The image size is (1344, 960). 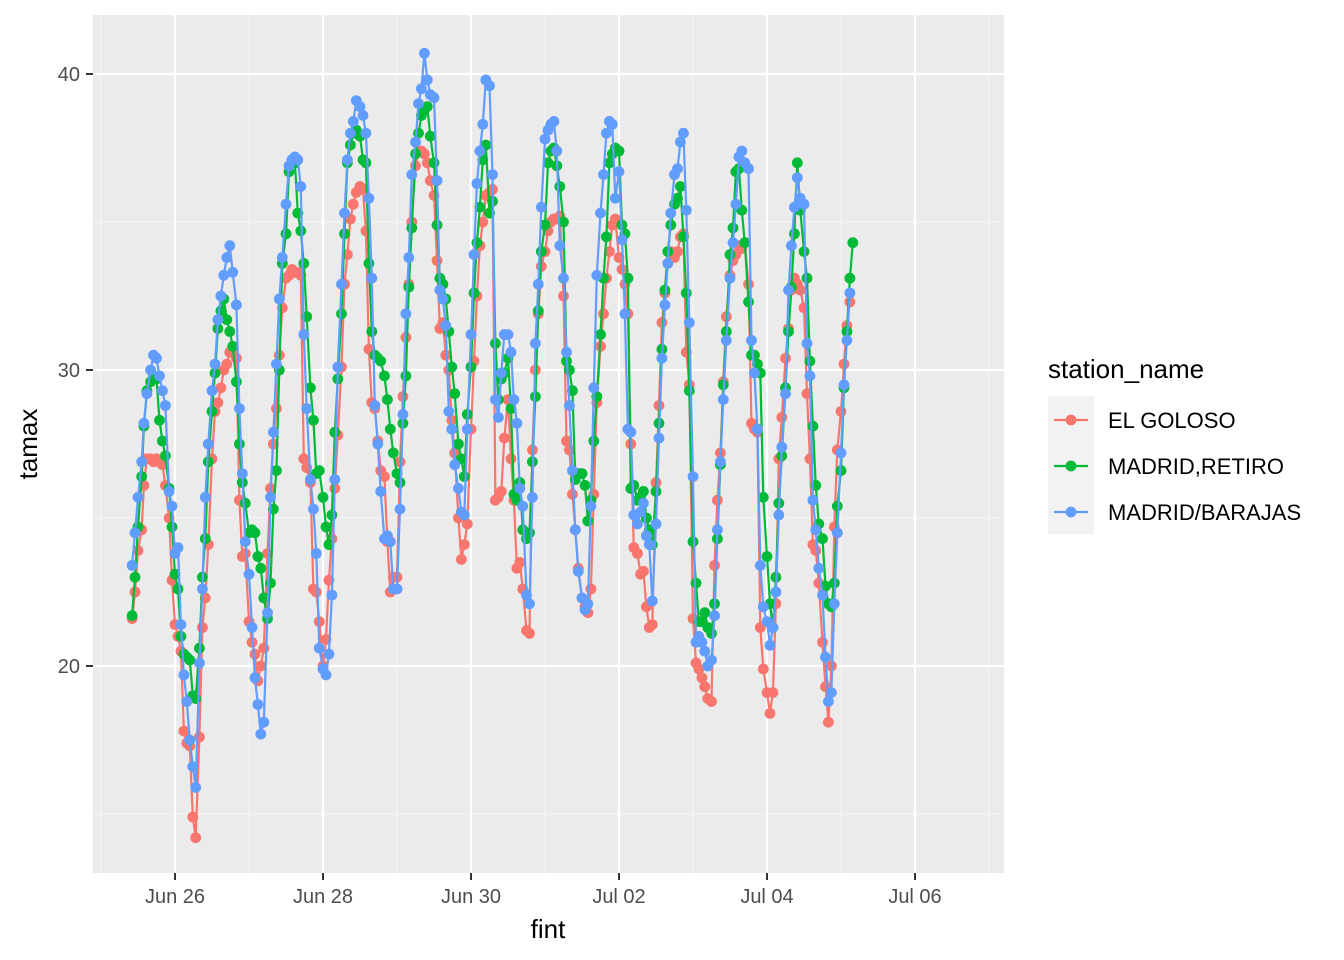 What do you see at coordinates (1196, 466) in the screenshot?
I see `legend-label: MADRID,RETIRO` at bounding box center [1196, 466].